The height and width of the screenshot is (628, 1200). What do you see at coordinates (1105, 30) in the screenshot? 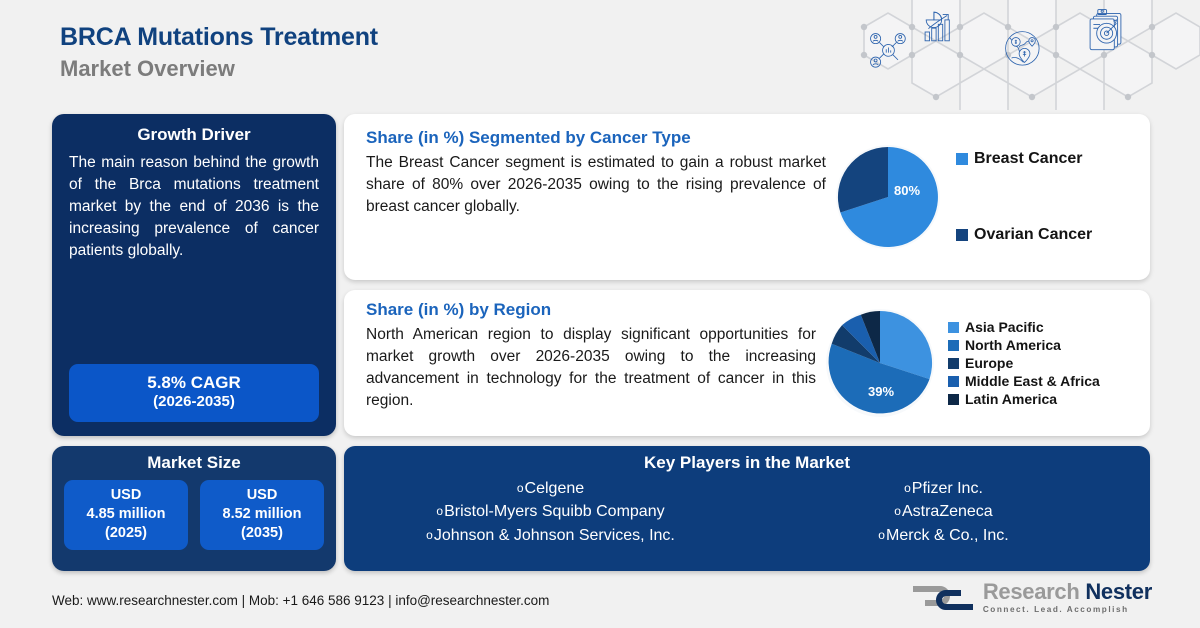
I see `clipboard-target-icon` at bounding box center [1105, 30].